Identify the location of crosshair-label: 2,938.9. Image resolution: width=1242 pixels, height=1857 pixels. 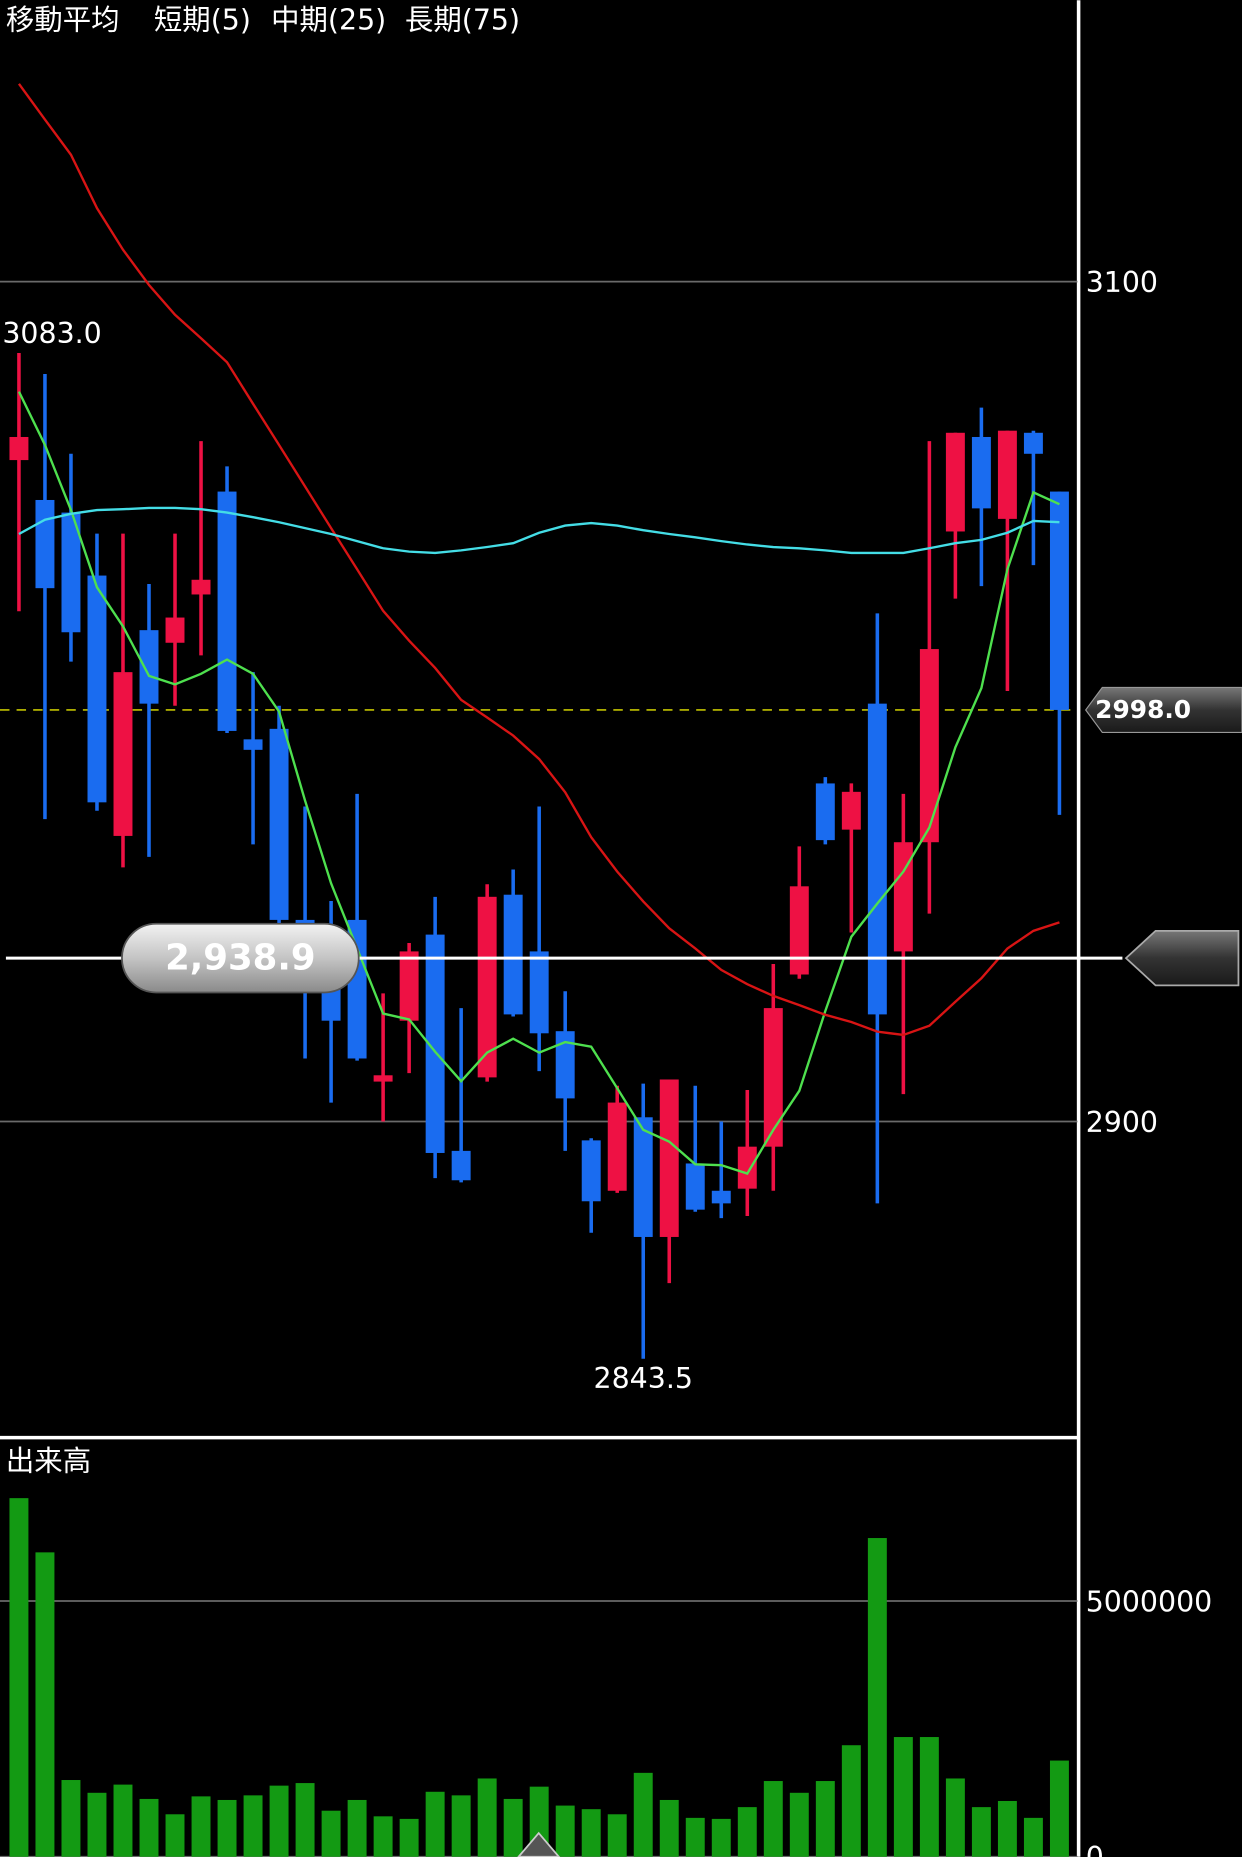
(240, 957).